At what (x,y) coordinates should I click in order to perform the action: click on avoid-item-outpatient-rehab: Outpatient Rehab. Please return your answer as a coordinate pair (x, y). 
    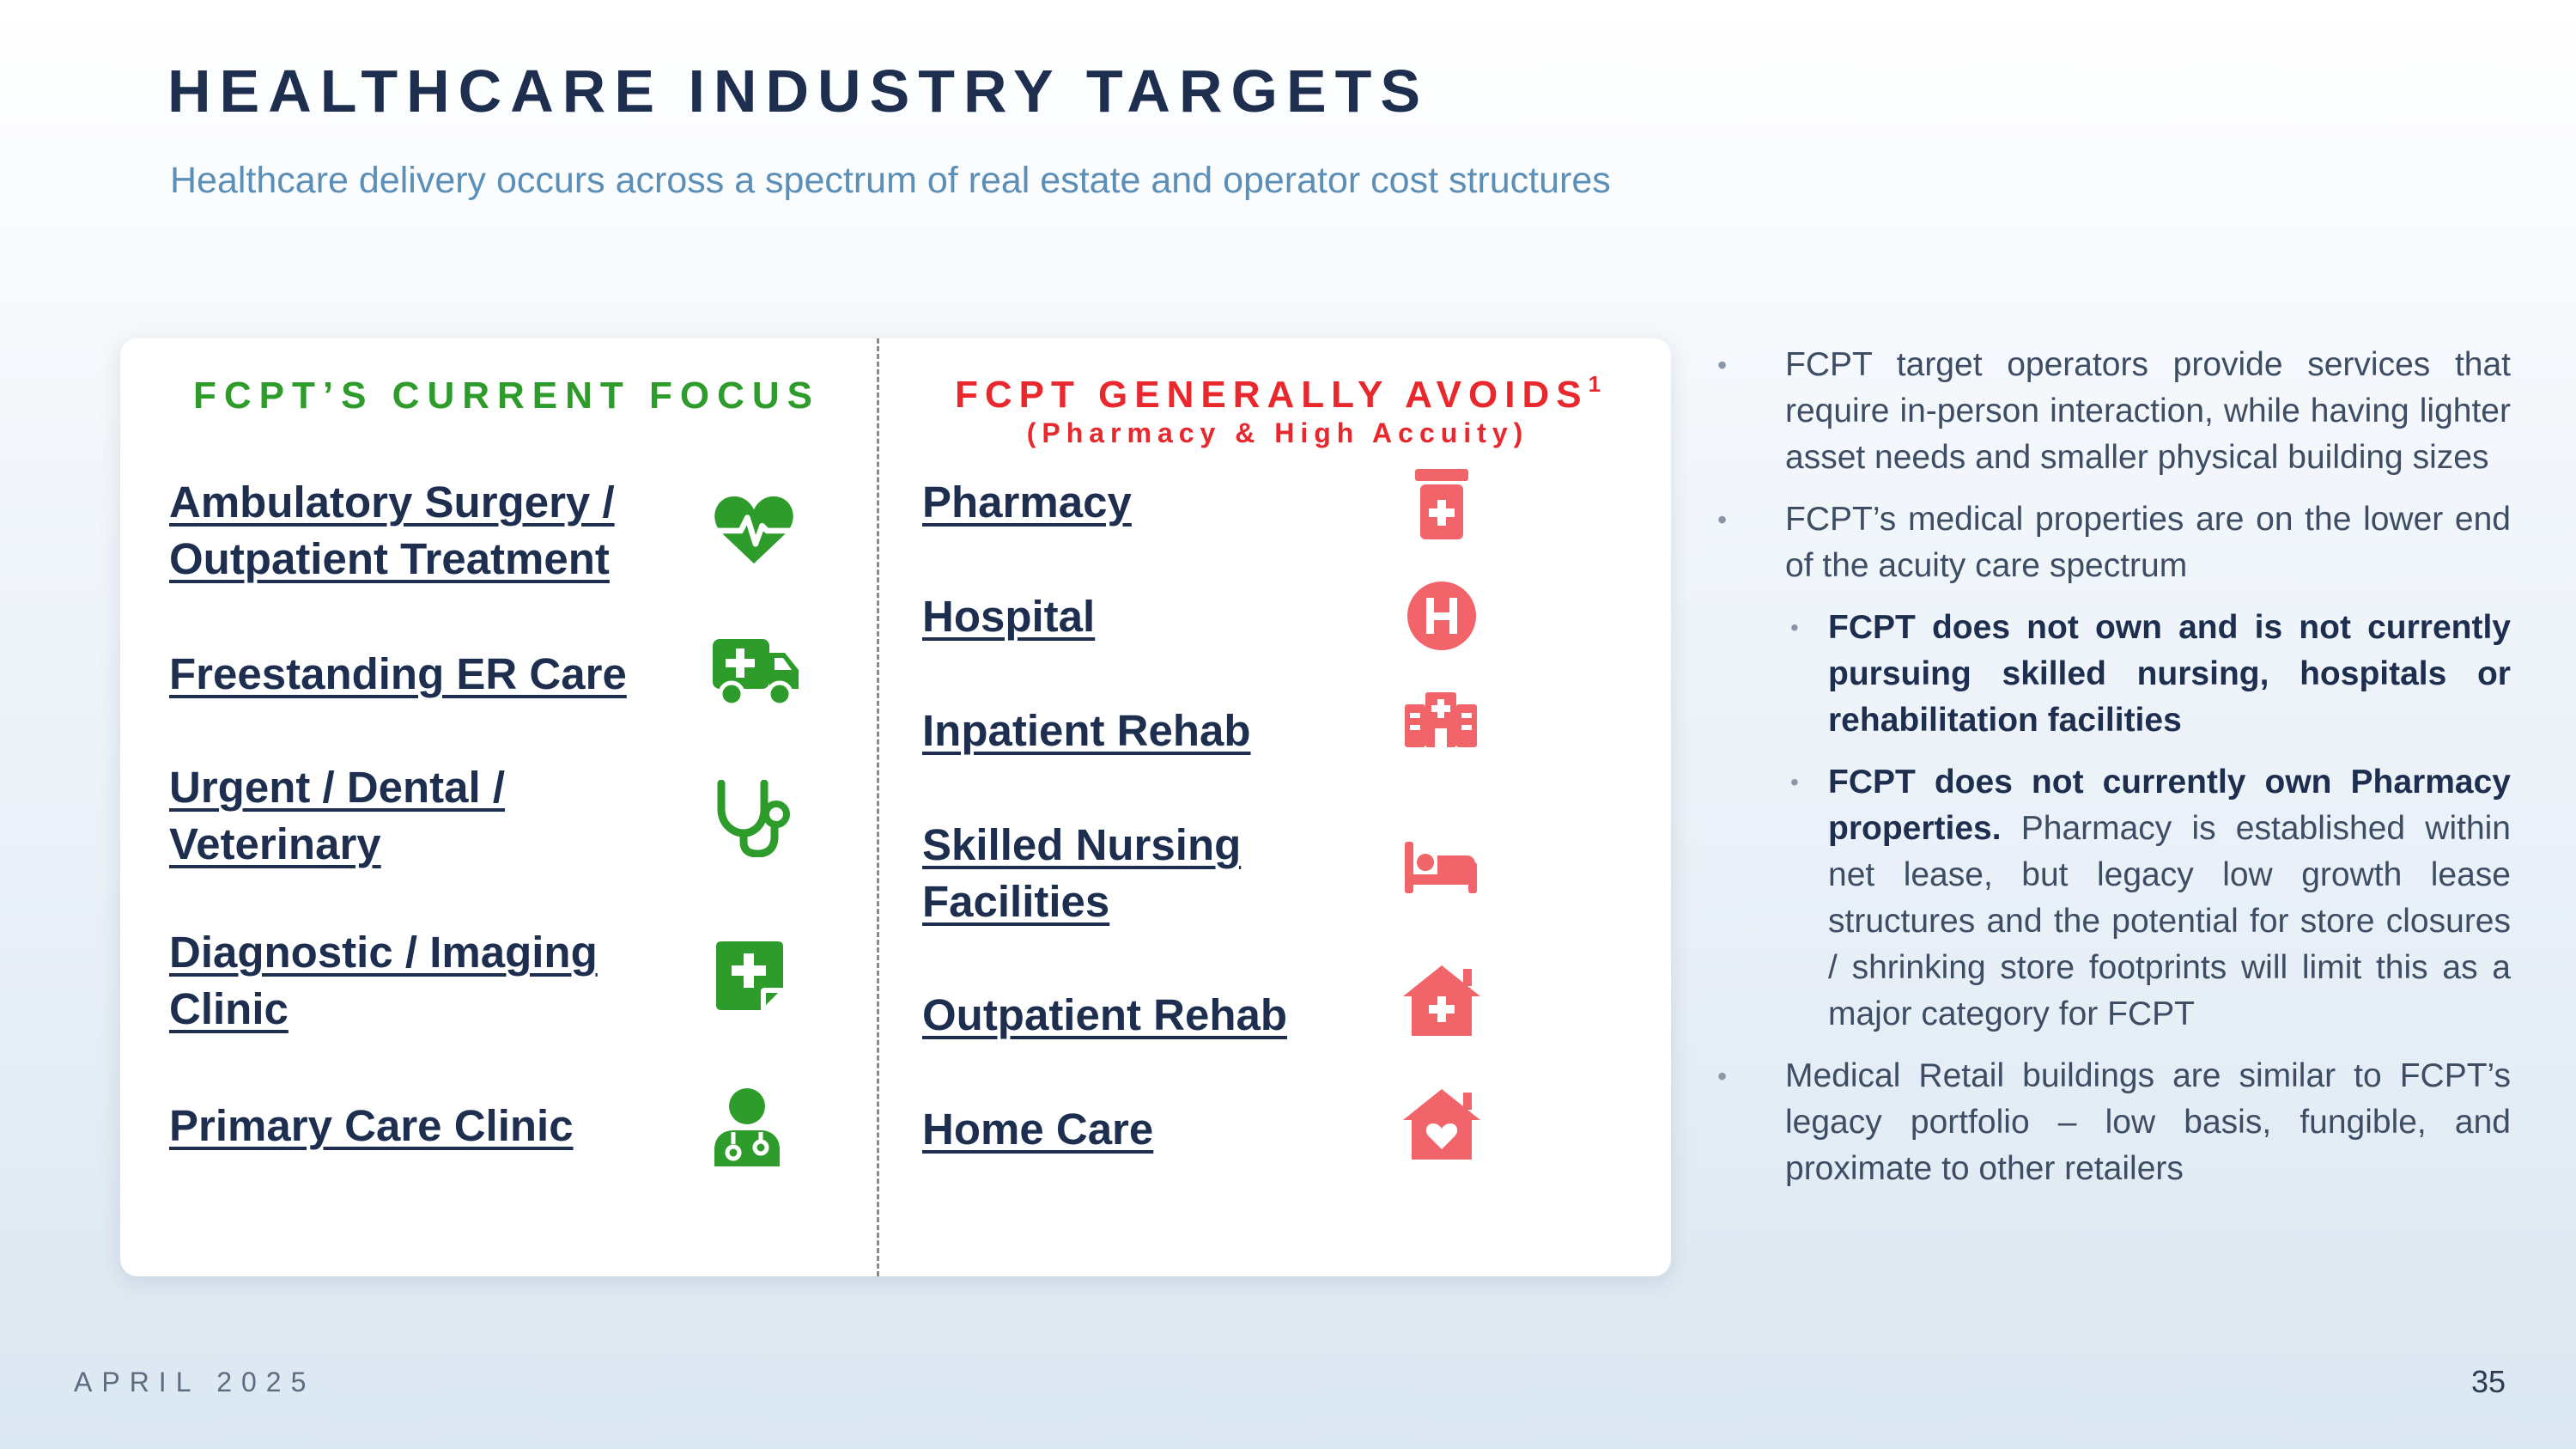
    Looking at the image, I should click on (1105, 1015).